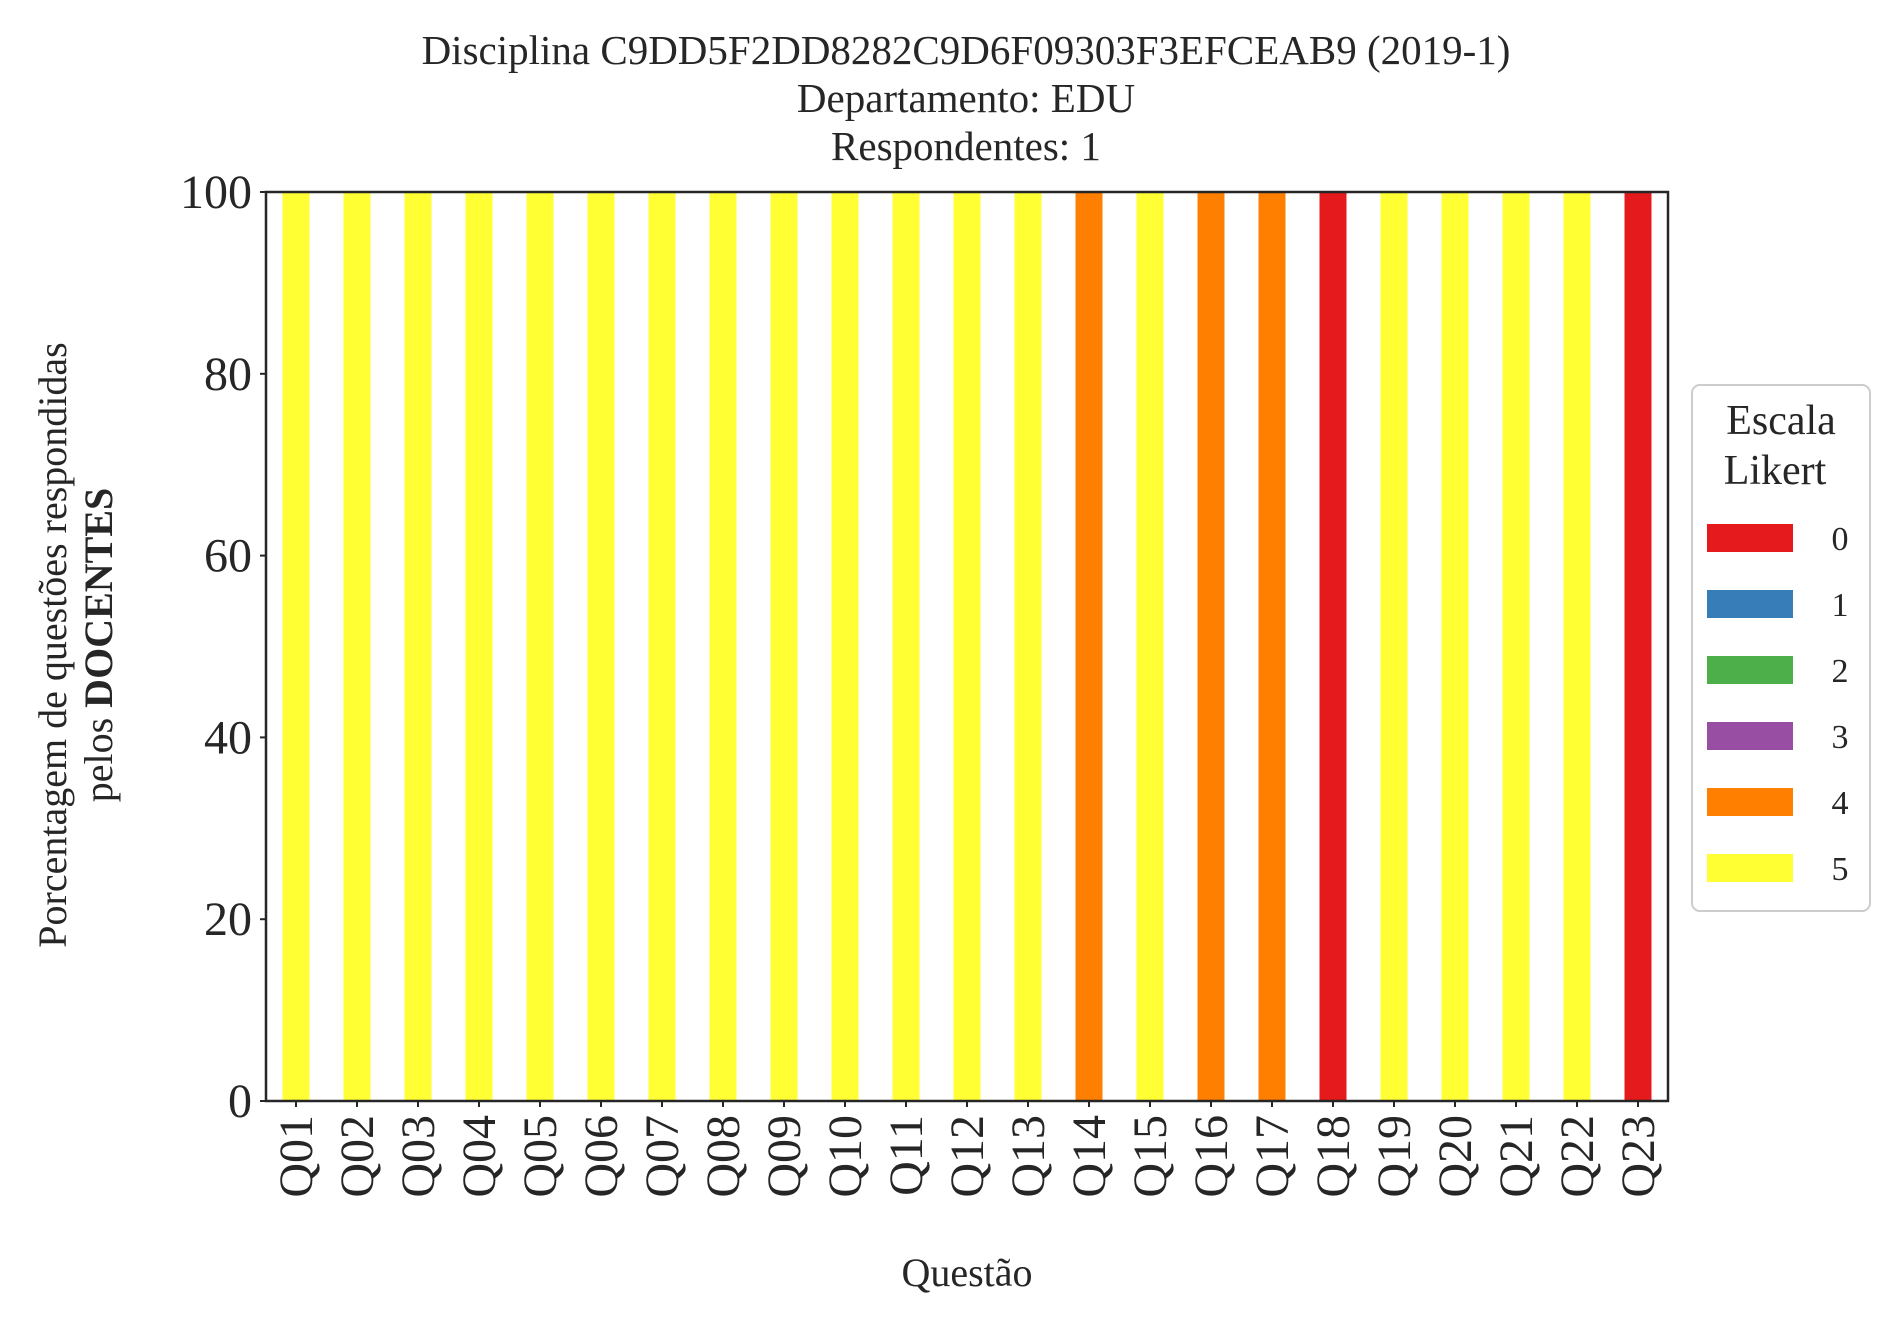 The image size is (1892, 1323). What do you see at coordinates (1840, 737) in the screenshot?
I see `legend-label-3: 3` at bounding box center [1840, 737].